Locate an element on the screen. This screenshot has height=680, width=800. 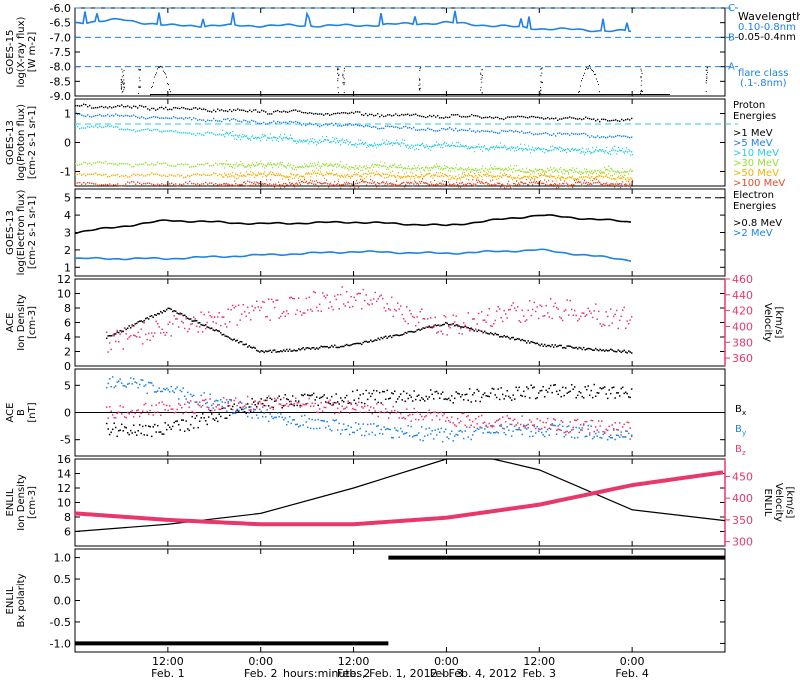
legend-title: Proton is located at coordinates (749, 105).